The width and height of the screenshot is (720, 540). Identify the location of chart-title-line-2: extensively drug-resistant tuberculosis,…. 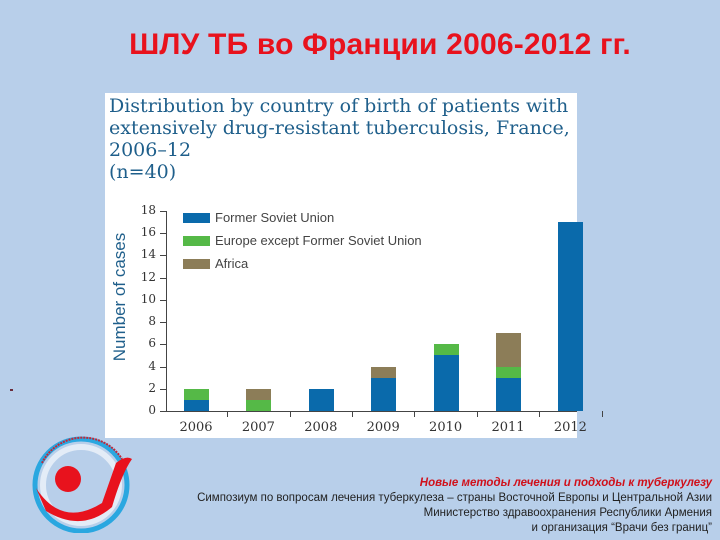
(339, 139).